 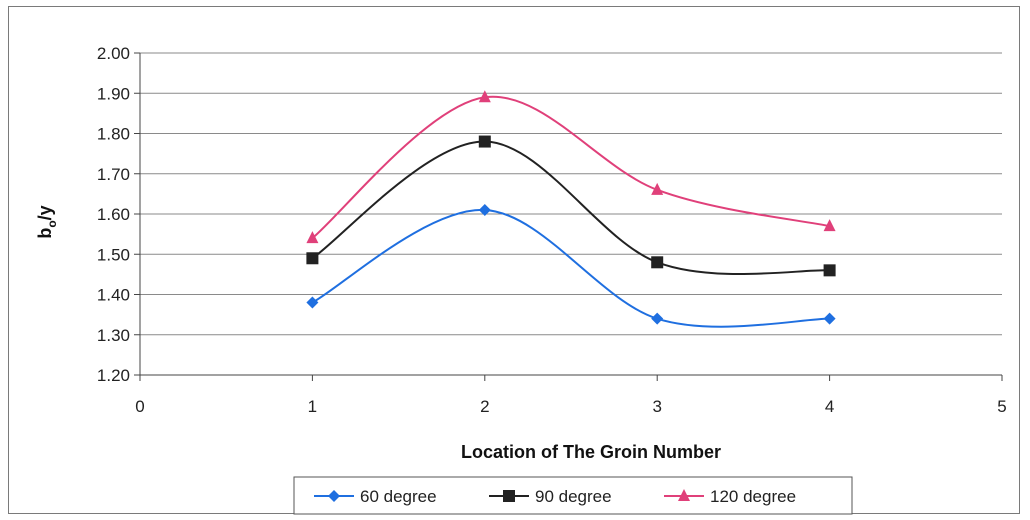 I want to click on y-axis-title: bo/y, so click(x=47, y=221).